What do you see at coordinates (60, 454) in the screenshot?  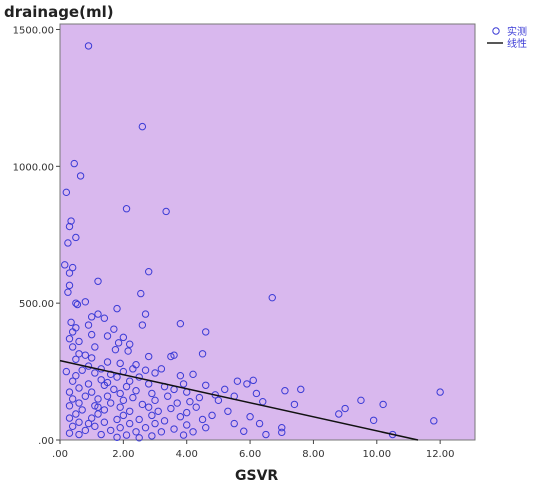 I see `x-tick-label: .00` at bounding box center [60, 454].